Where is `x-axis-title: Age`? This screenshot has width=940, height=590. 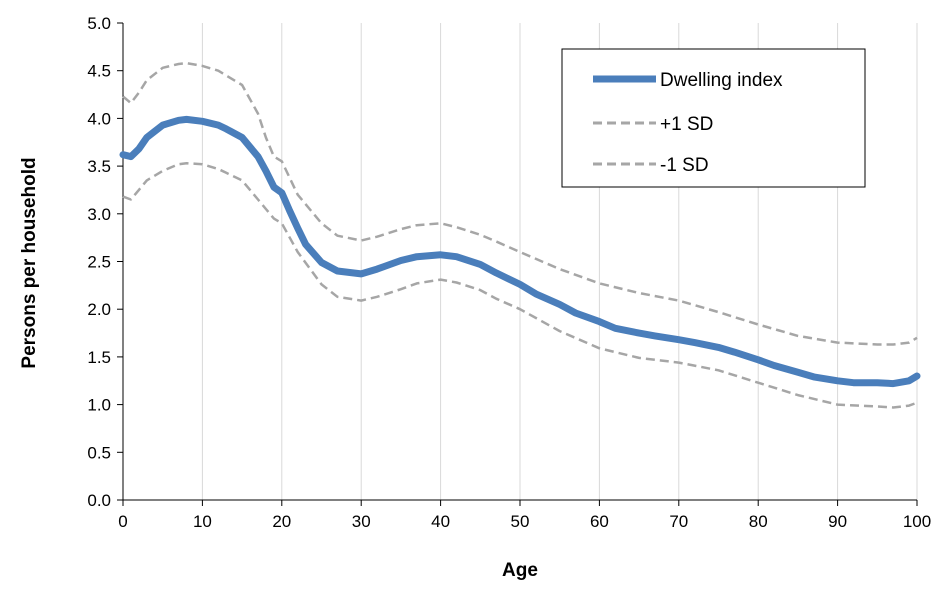 x-axis-title: Age is located at coordinates (520, 570).